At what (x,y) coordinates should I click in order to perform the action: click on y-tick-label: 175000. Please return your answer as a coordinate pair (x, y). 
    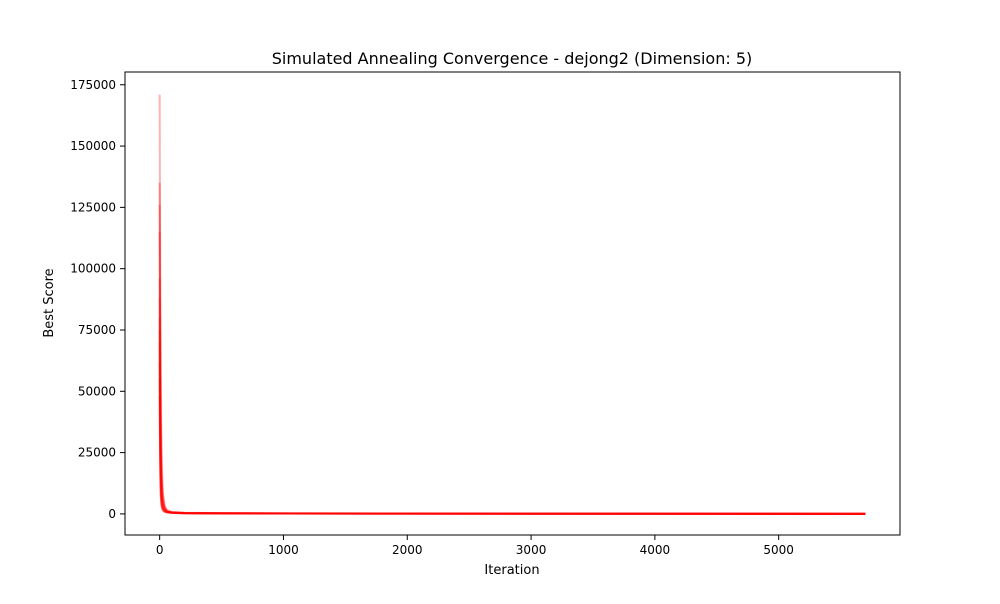
    Looking at the image, I should click on (93, 85).